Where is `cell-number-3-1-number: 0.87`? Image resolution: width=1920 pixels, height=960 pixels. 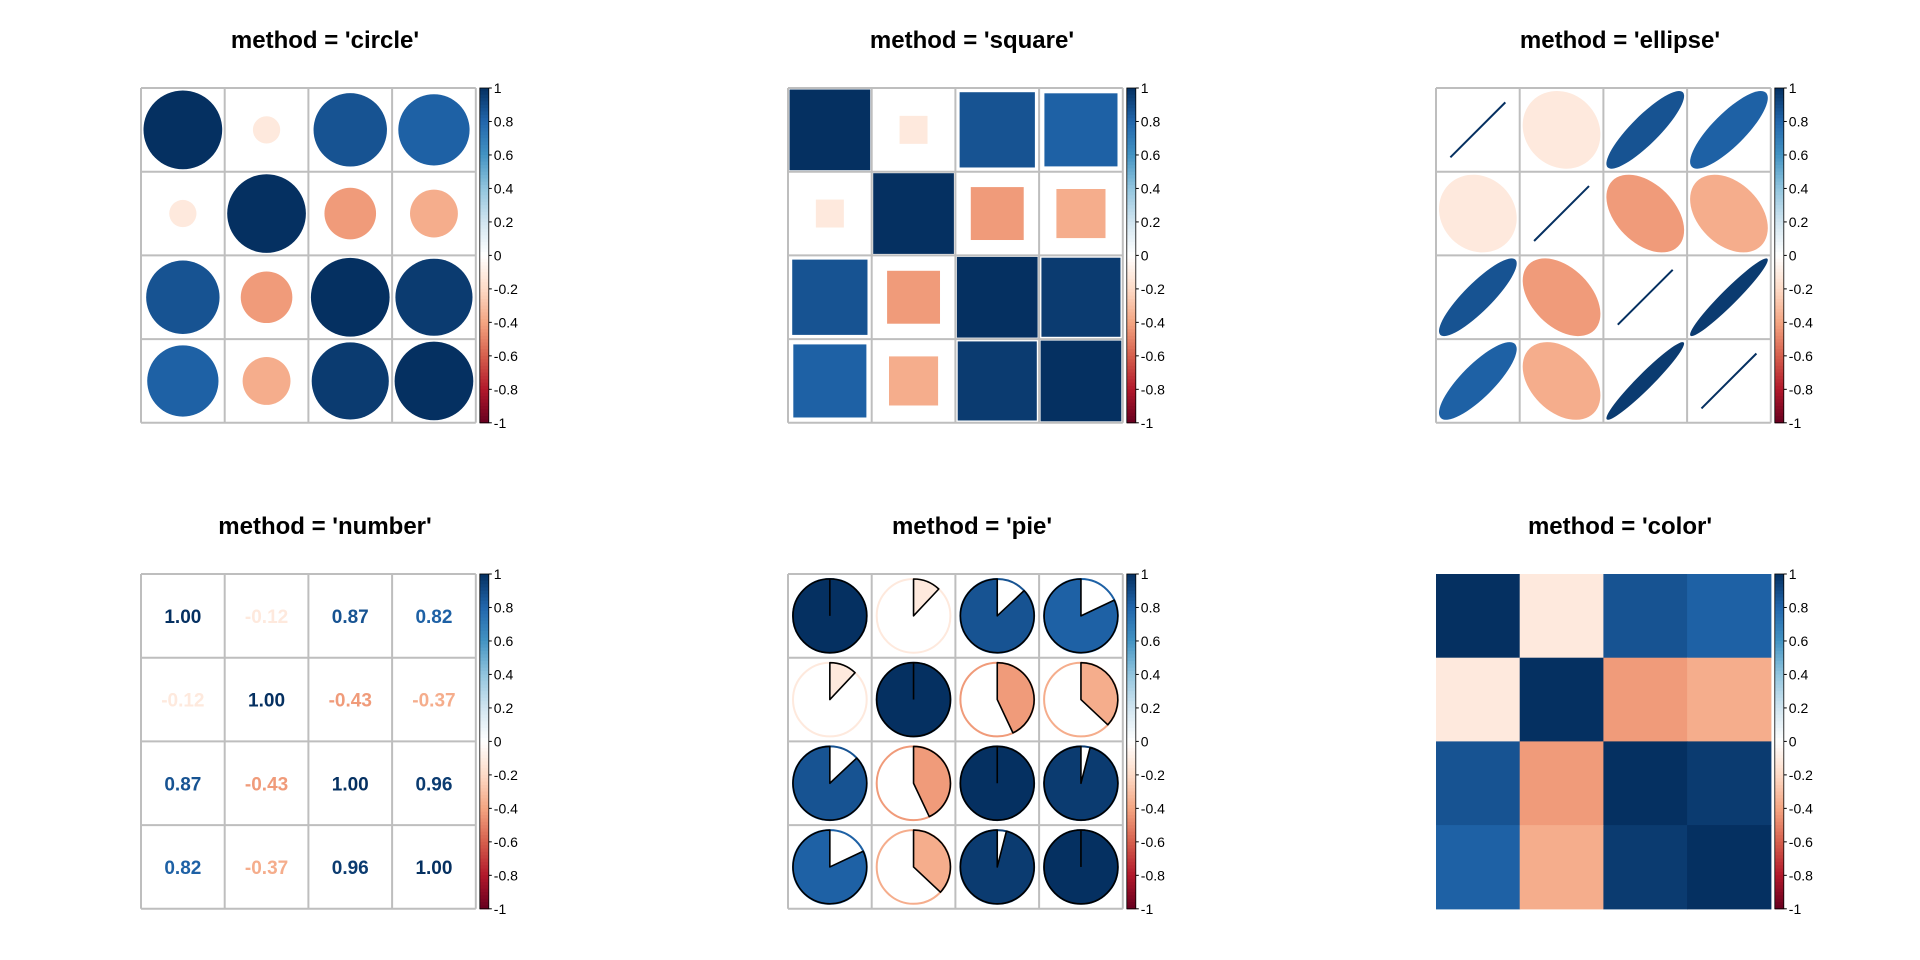
cell-number-3-1-number: 0.87 is located at coordinates (182, 784).